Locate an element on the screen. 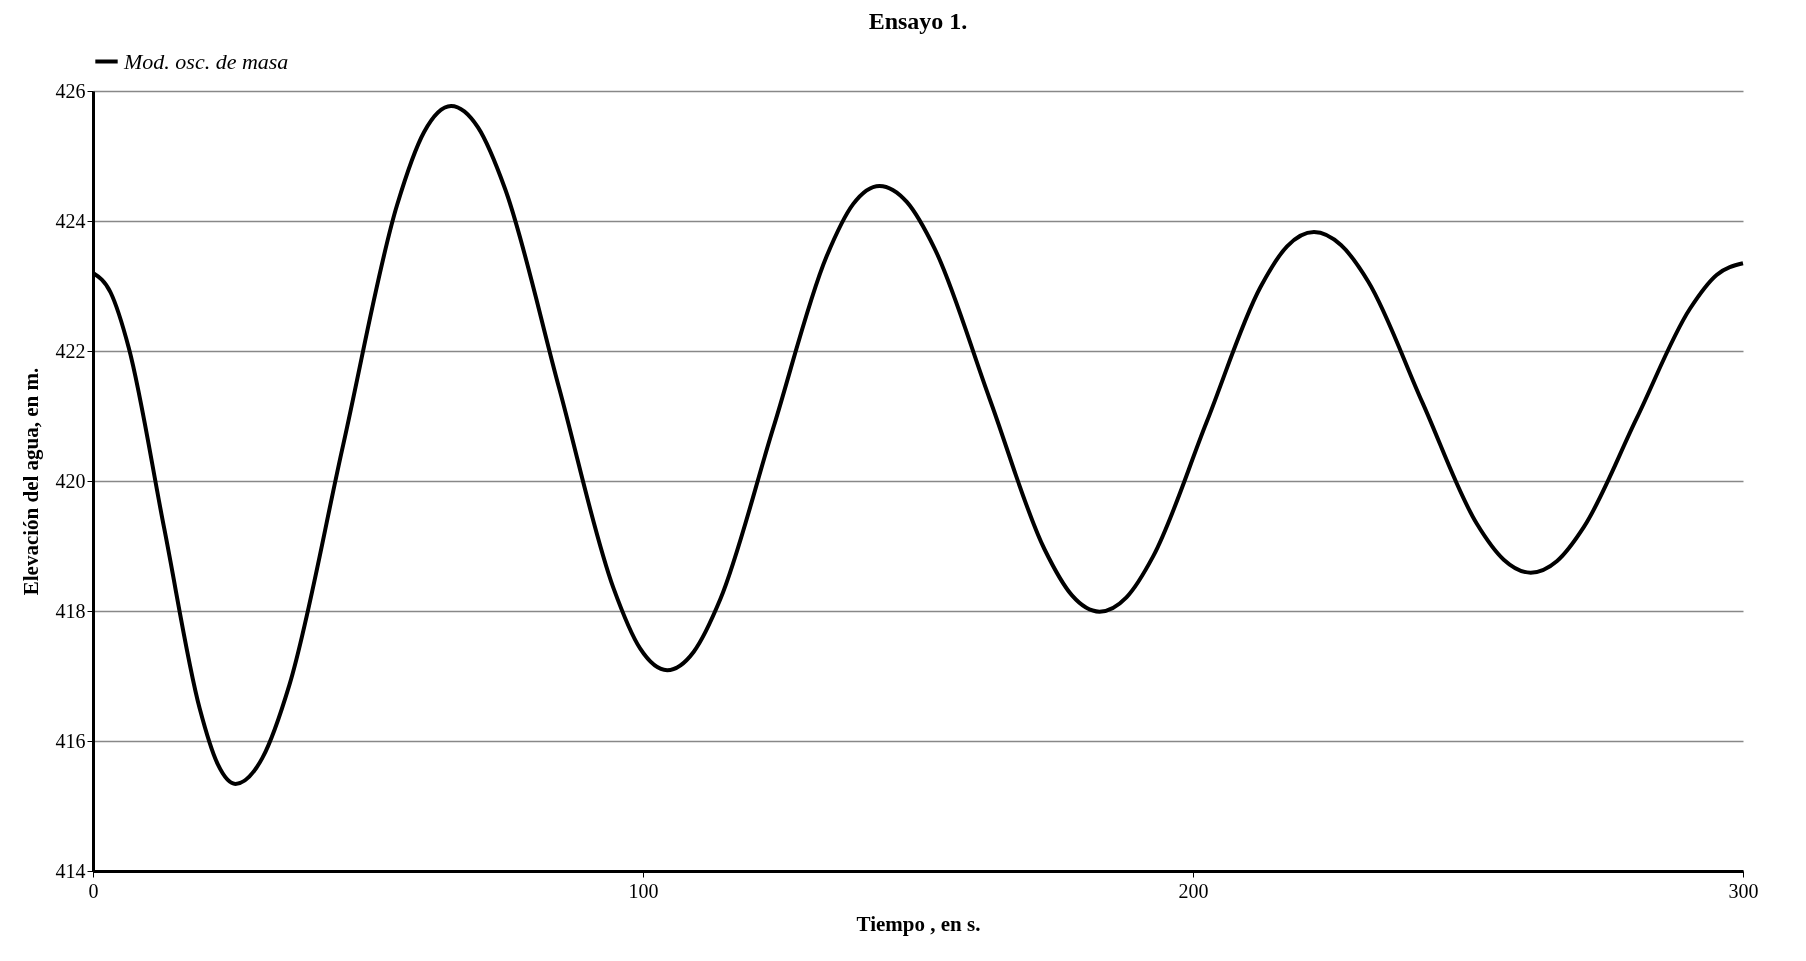 The width and height of the screenshot is (1806, 961). chart-title: Ensayo 1. is located at coordinates (918, 21).